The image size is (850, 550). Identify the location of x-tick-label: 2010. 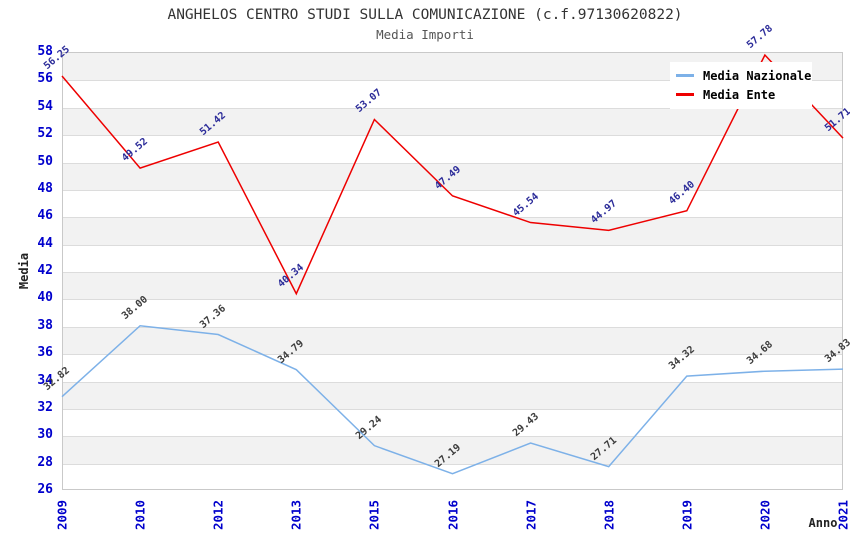
(140, 515).